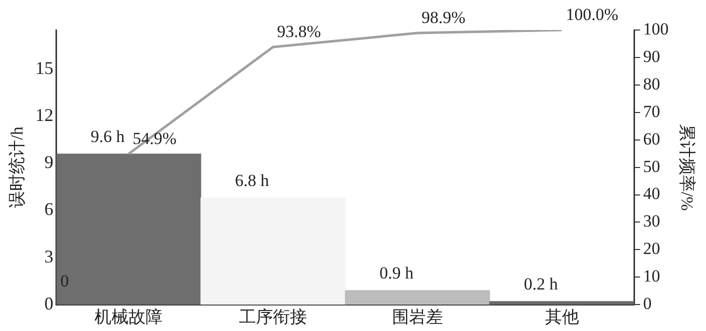 Image resolution: width=706 pixels, height=331 pixels. Describe the element at coordinates (396, 272) in the screenshot. I see `data-label: 0.9 h` at that location.